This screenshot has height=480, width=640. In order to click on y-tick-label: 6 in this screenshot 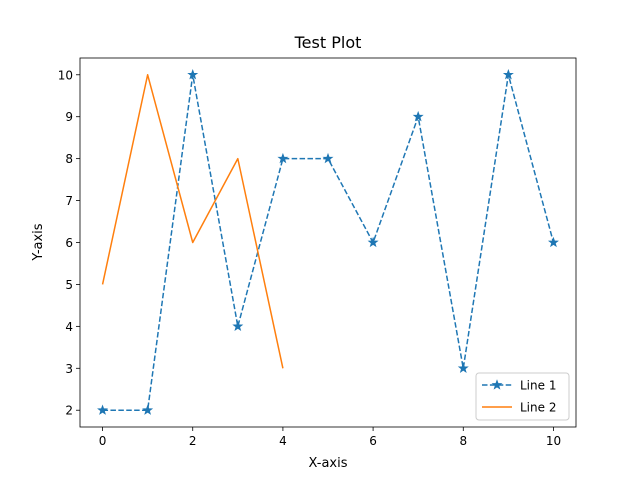, I will do `click(69, 243)`.